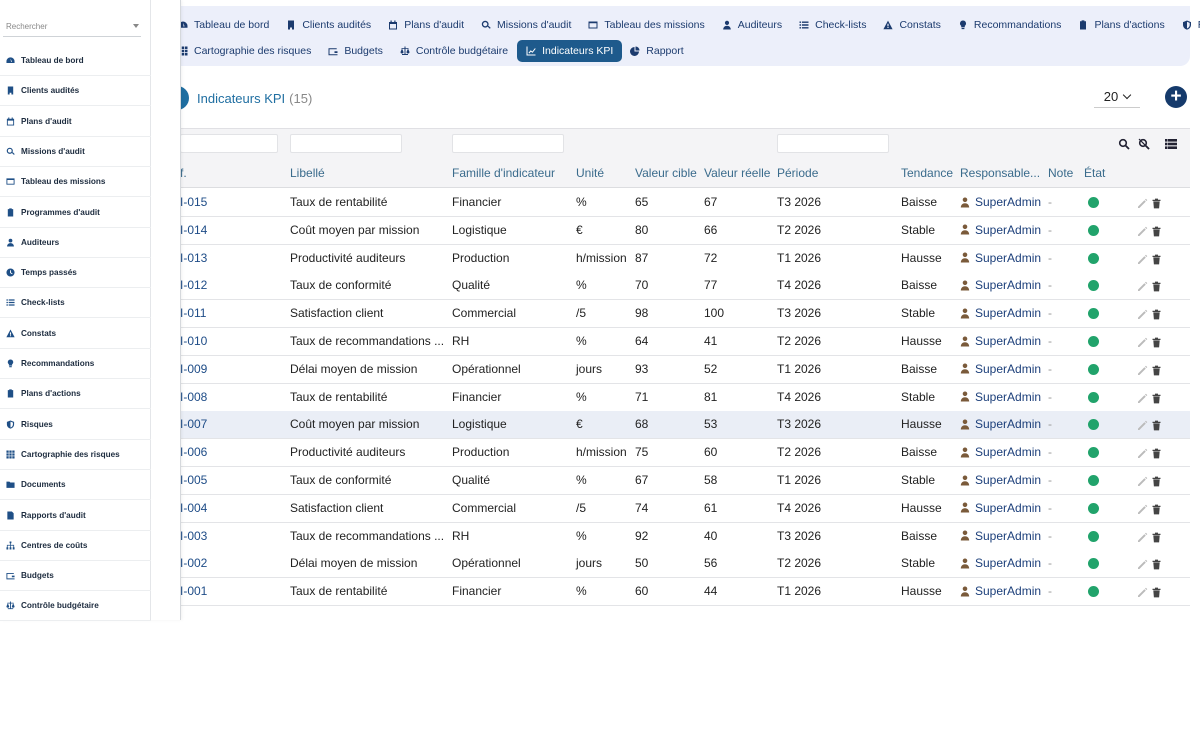 This screenshot has height=750, width=1200. I want to click on cell-ref: I-007, so click(194, 424).